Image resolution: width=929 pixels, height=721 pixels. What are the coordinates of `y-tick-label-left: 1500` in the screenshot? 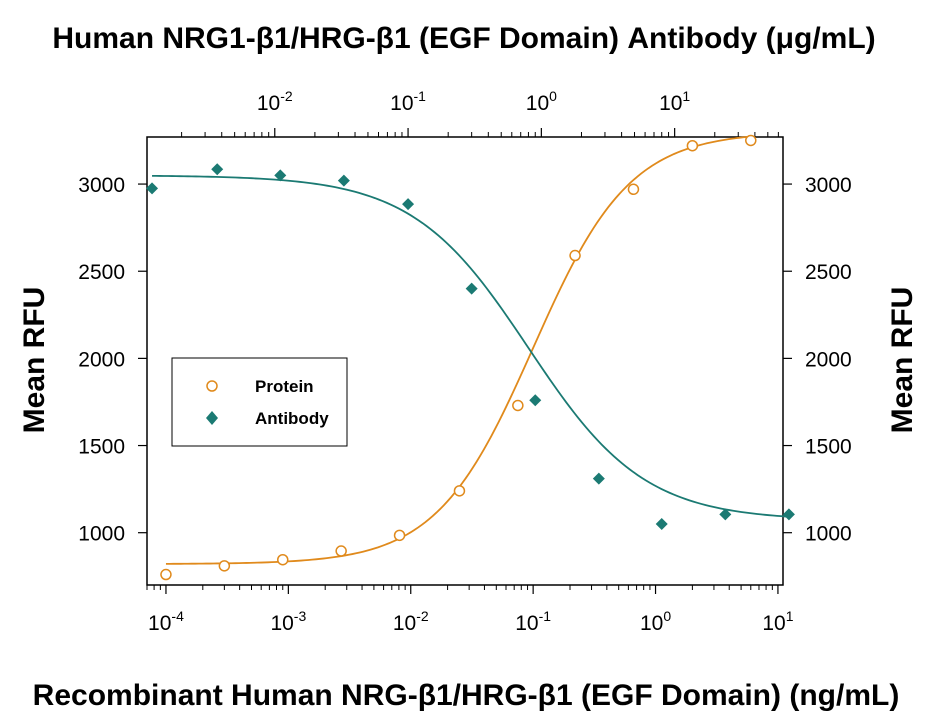 It's located at (101, 447).